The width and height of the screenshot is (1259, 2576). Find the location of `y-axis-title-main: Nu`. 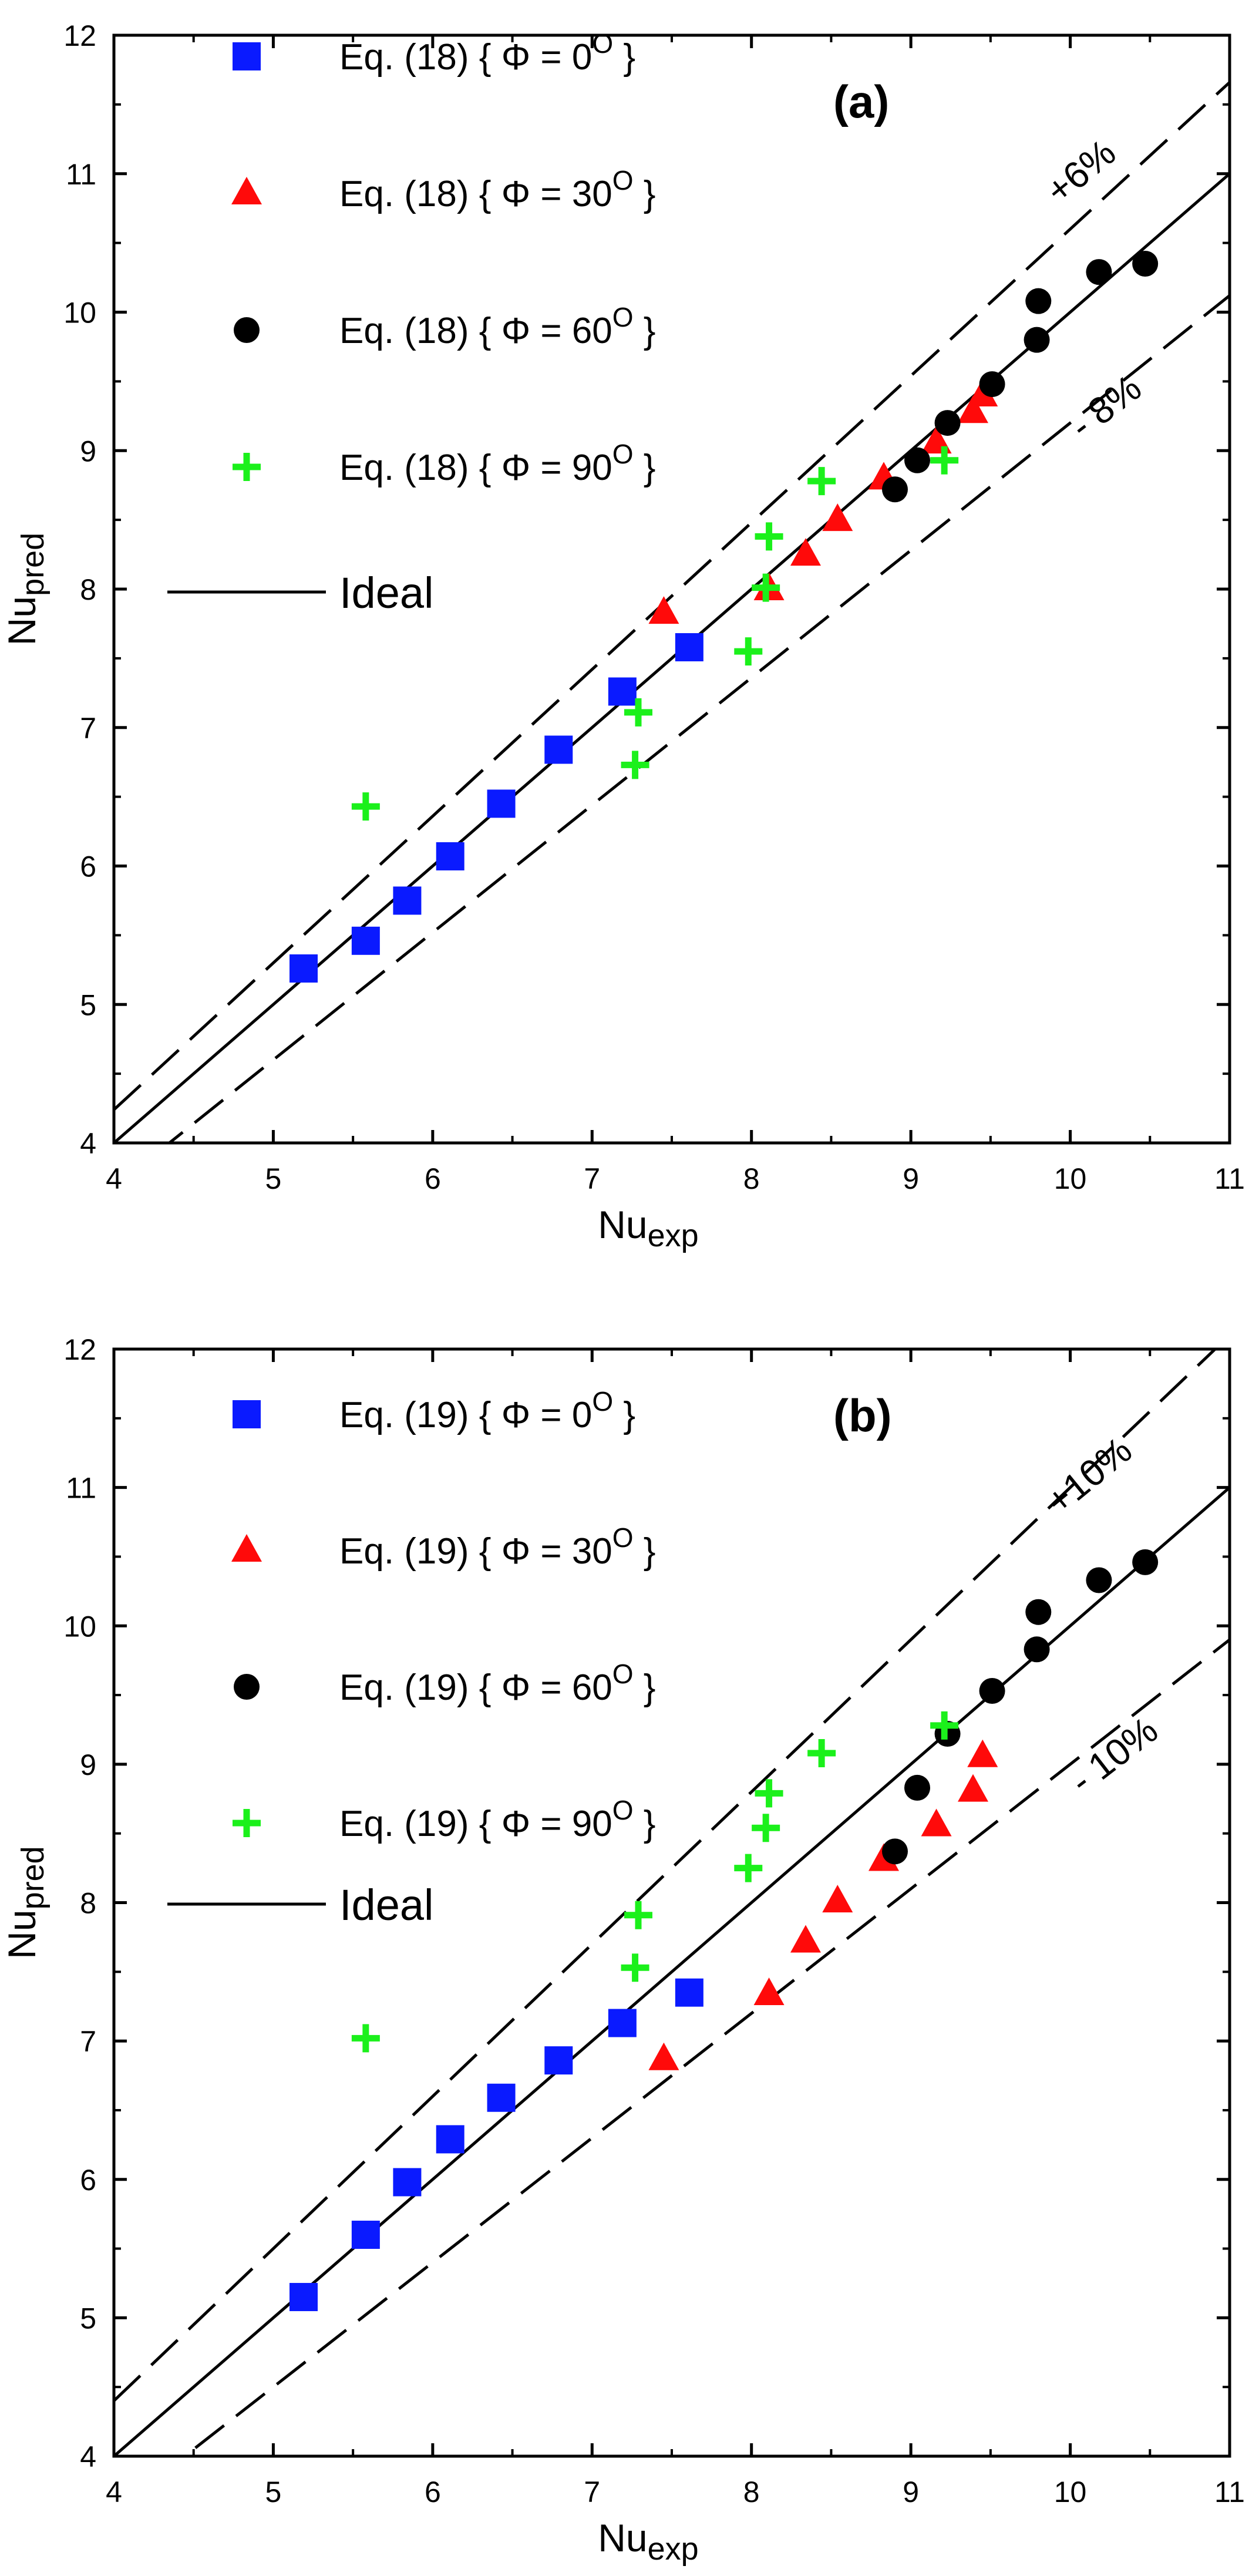

y-axis-title-main: Nu is located at coordinates (21, 620).